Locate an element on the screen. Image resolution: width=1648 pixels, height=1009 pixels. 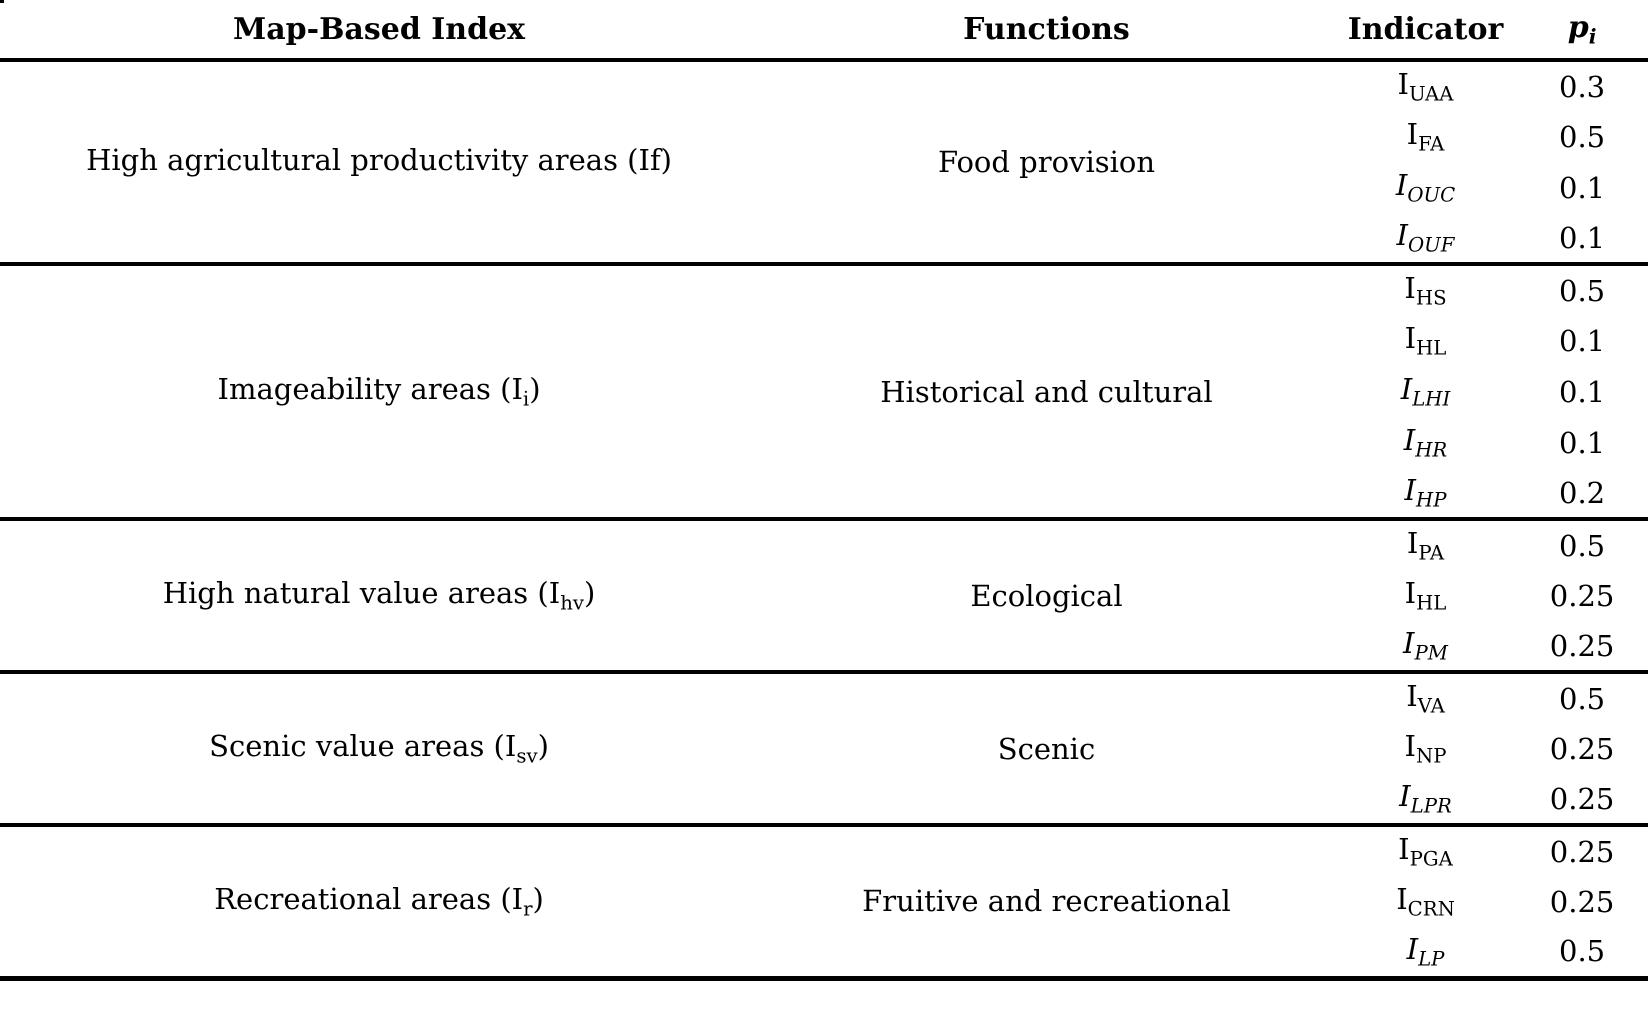
indicator-cell: IVA is located at coordinates (1425, 697).